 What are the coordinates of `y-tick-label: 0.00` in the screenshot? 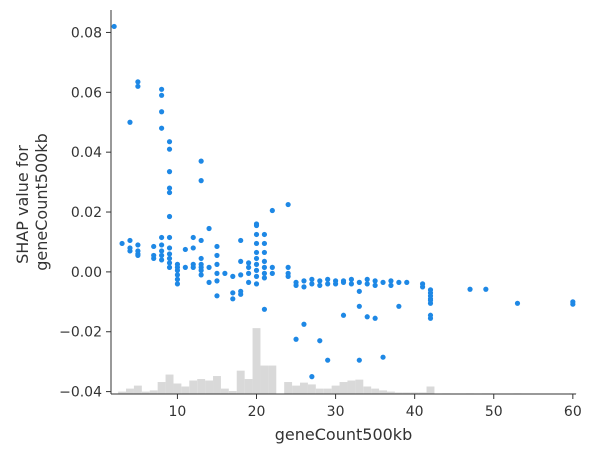 It's located at (86, 273).